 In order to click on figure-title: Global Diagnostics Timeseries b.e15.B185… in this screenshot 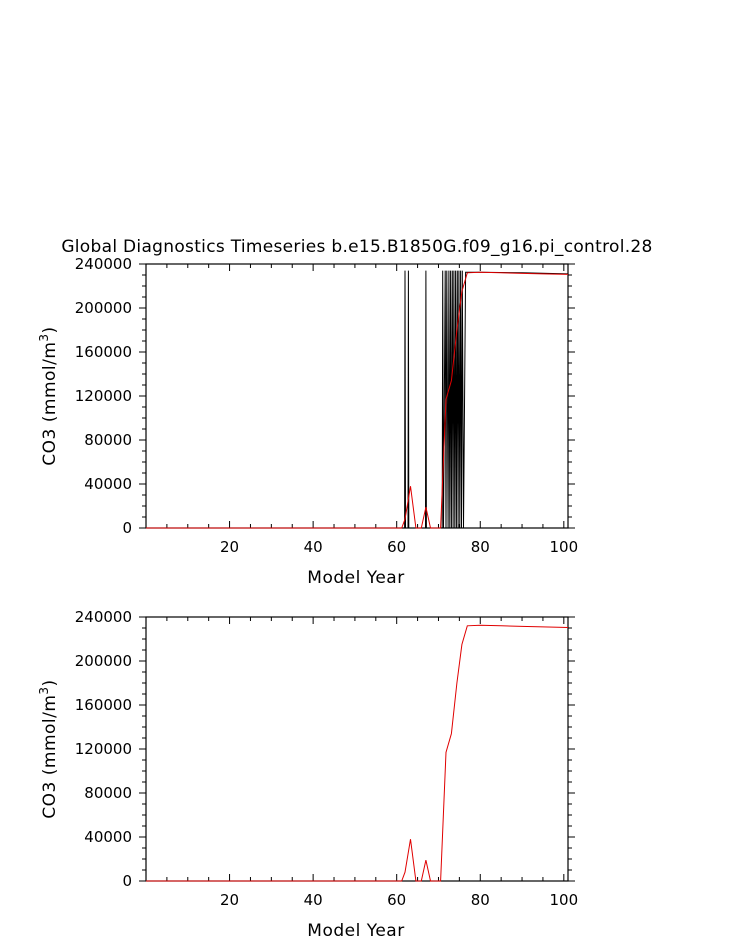, I will do `click(356, 247)`.